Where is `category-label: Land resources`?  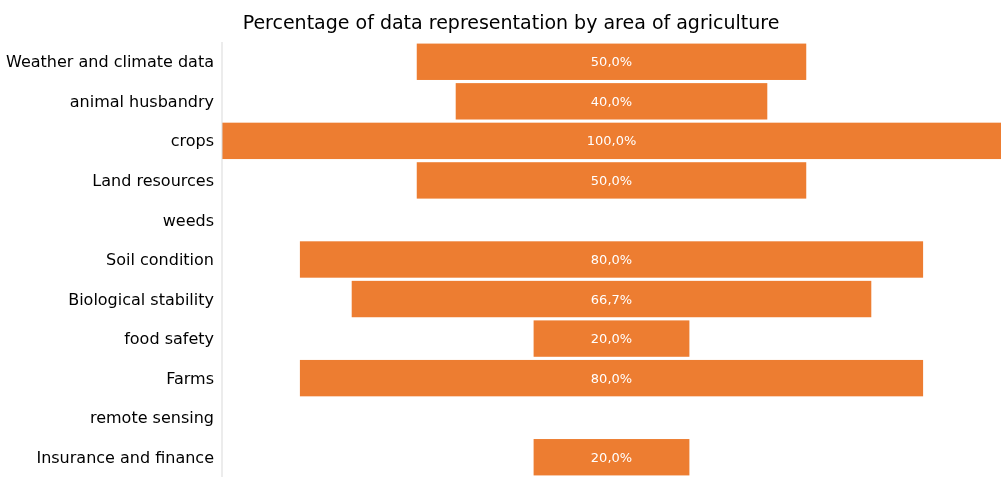 category-label: Land resources is located at coordinates (153, 181).